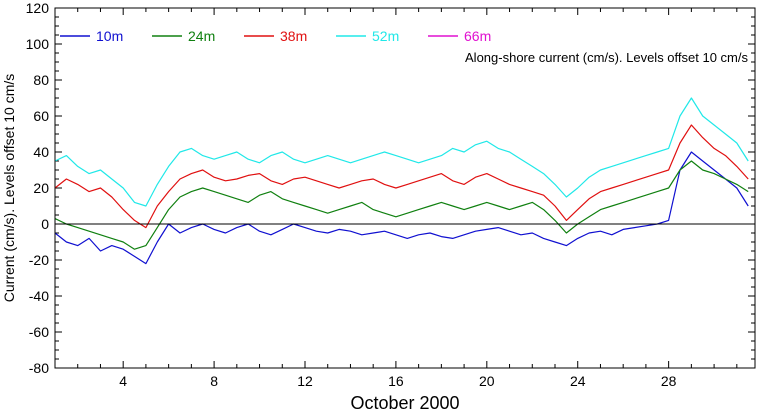  Describe the element at coordinates (41, 116) in the screenshot. I see `y-tick-label: 60` at that location.